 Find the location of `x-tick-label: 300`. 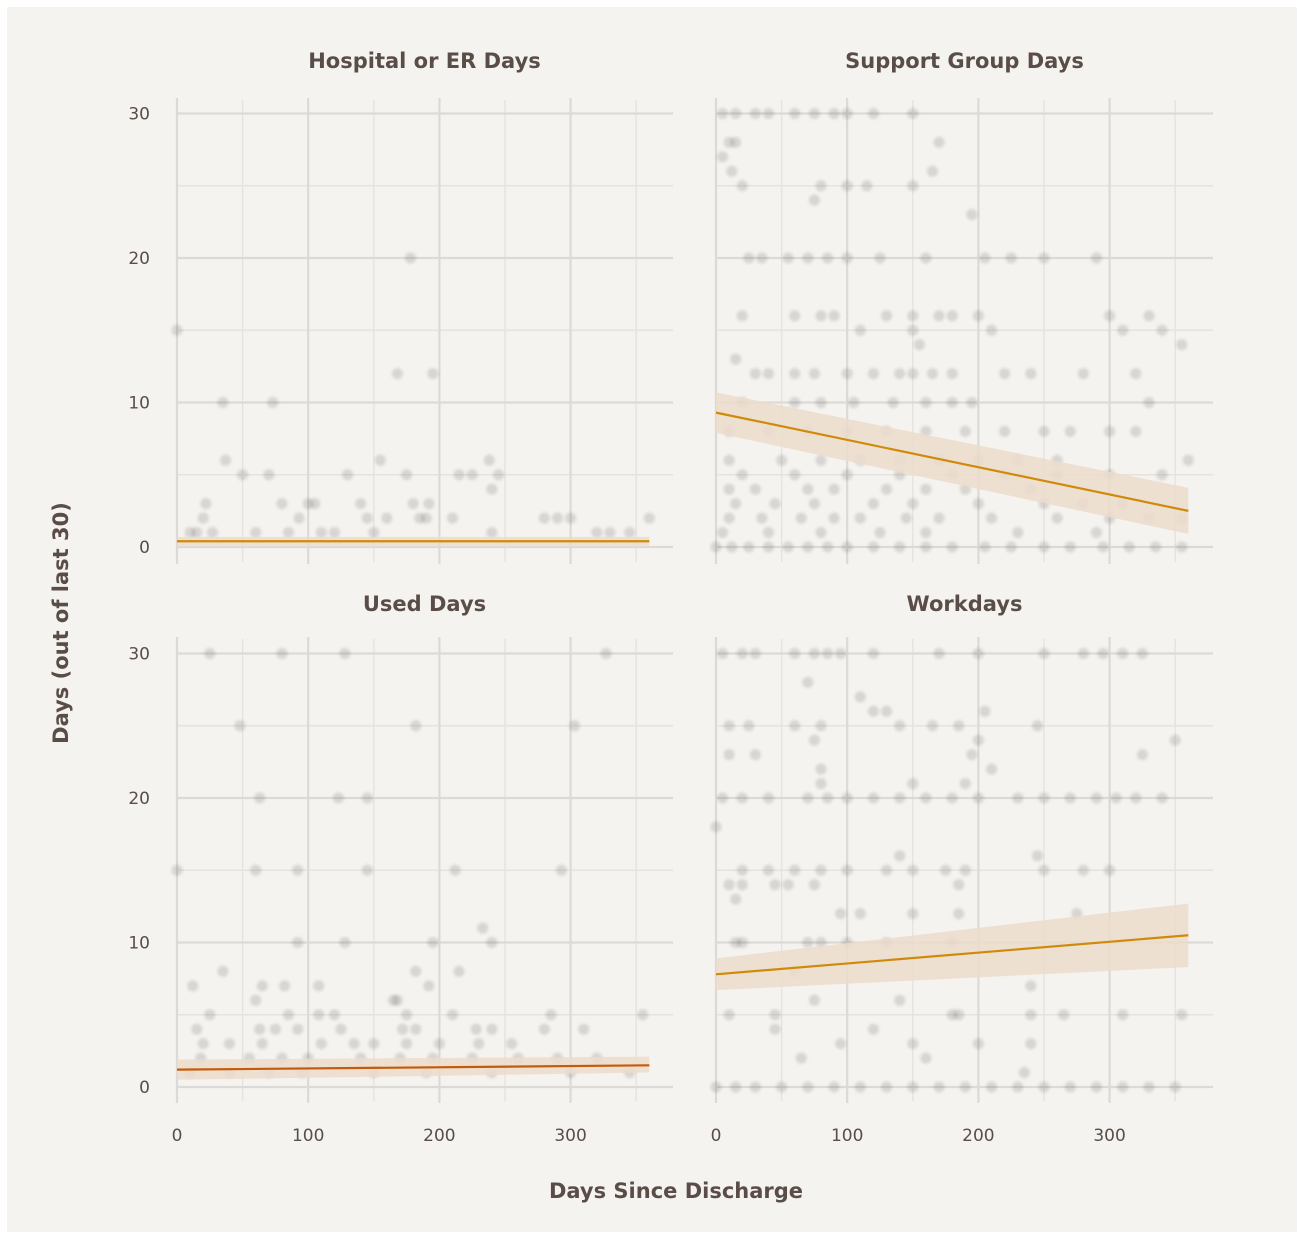

x-tick-label: 300 is located at coordinates (1109, 1136).